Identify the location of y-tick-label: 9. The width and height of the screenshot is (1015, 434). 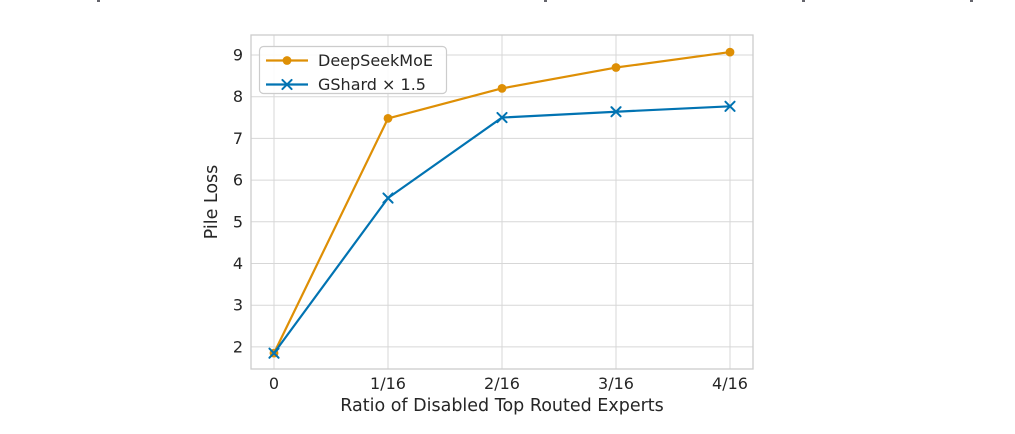
(238, 55).